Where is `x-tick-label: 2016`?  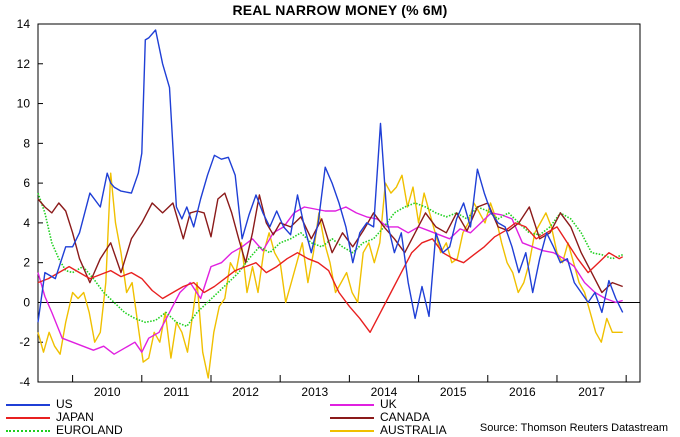
x-tick-label: 2016 is located at coordinates (522, 392).